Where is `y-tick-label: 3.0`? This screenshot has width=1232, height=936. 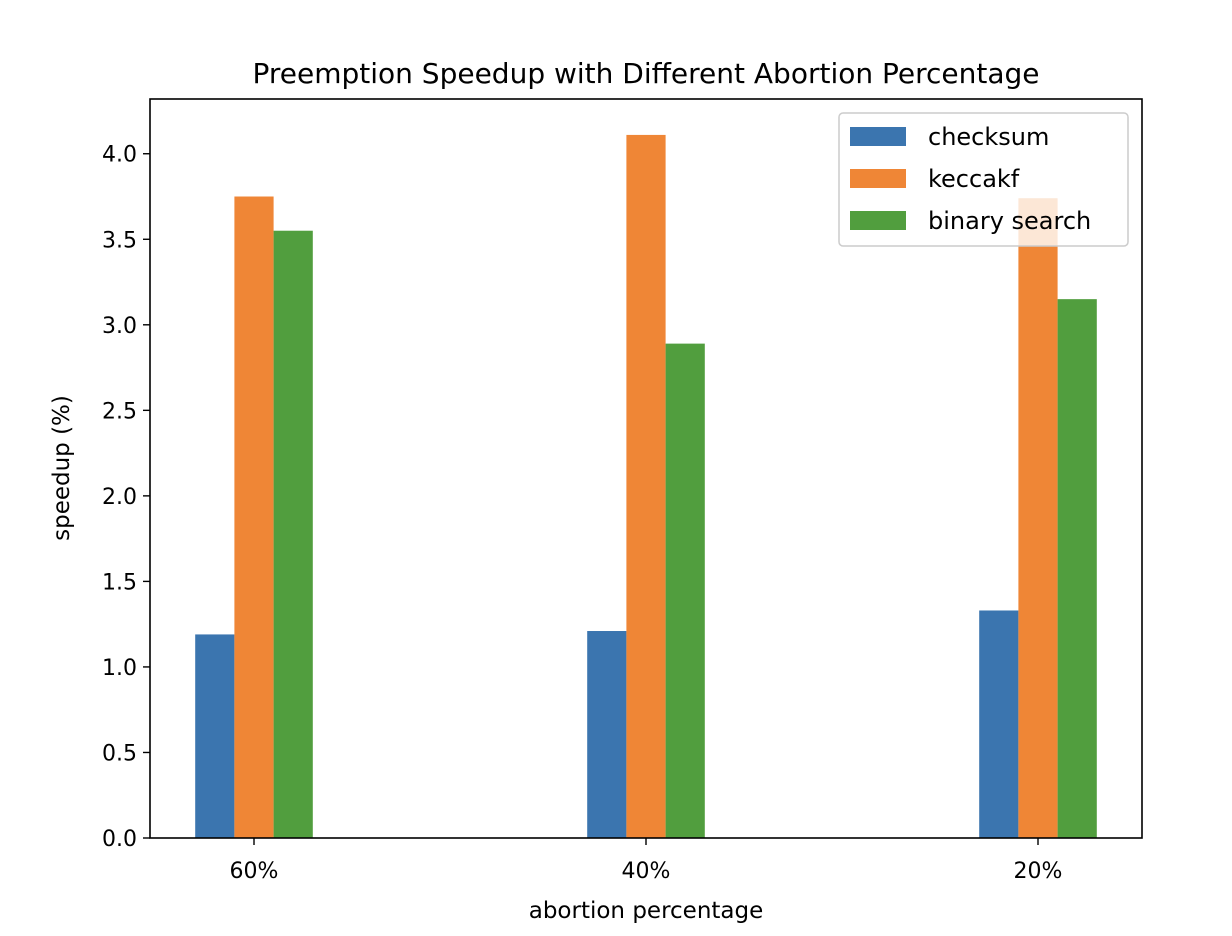 y-tick-label: 3.0 is located at coordinates (119, 326).